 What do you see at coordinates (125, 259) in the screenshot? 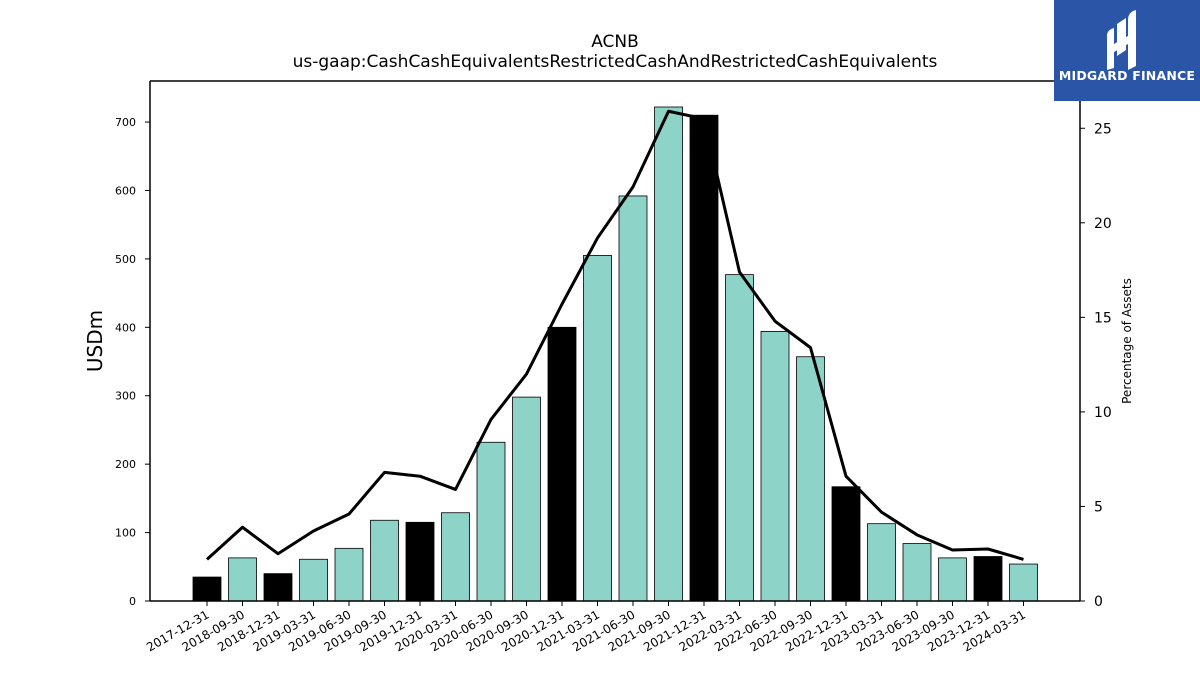
I see `y-tick-label: 500` at bounding box center [125, 259].